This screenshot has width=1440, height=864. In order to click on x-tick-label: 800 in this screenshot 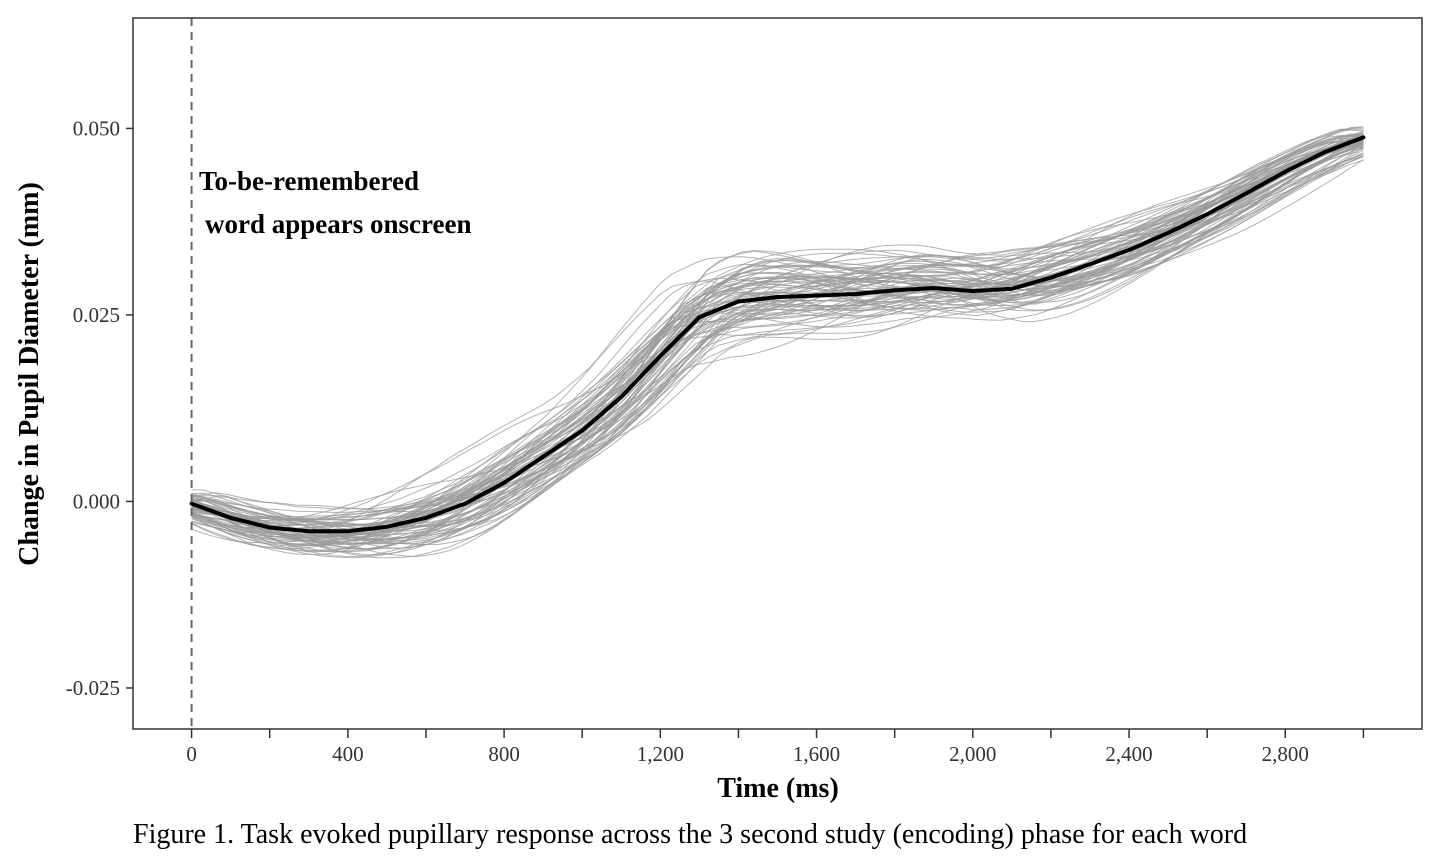, I will do `click(504, 754)`.